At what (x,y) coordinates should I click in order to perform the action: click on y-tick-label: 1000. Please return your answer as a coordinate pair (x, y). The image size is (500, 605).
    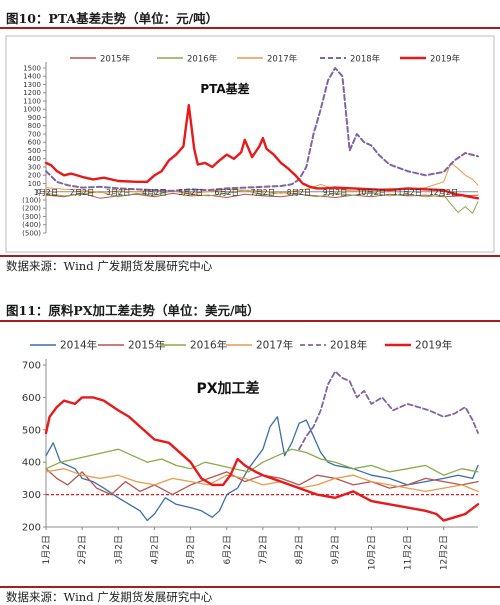
    Looking at the image, I should click on (32, 110).